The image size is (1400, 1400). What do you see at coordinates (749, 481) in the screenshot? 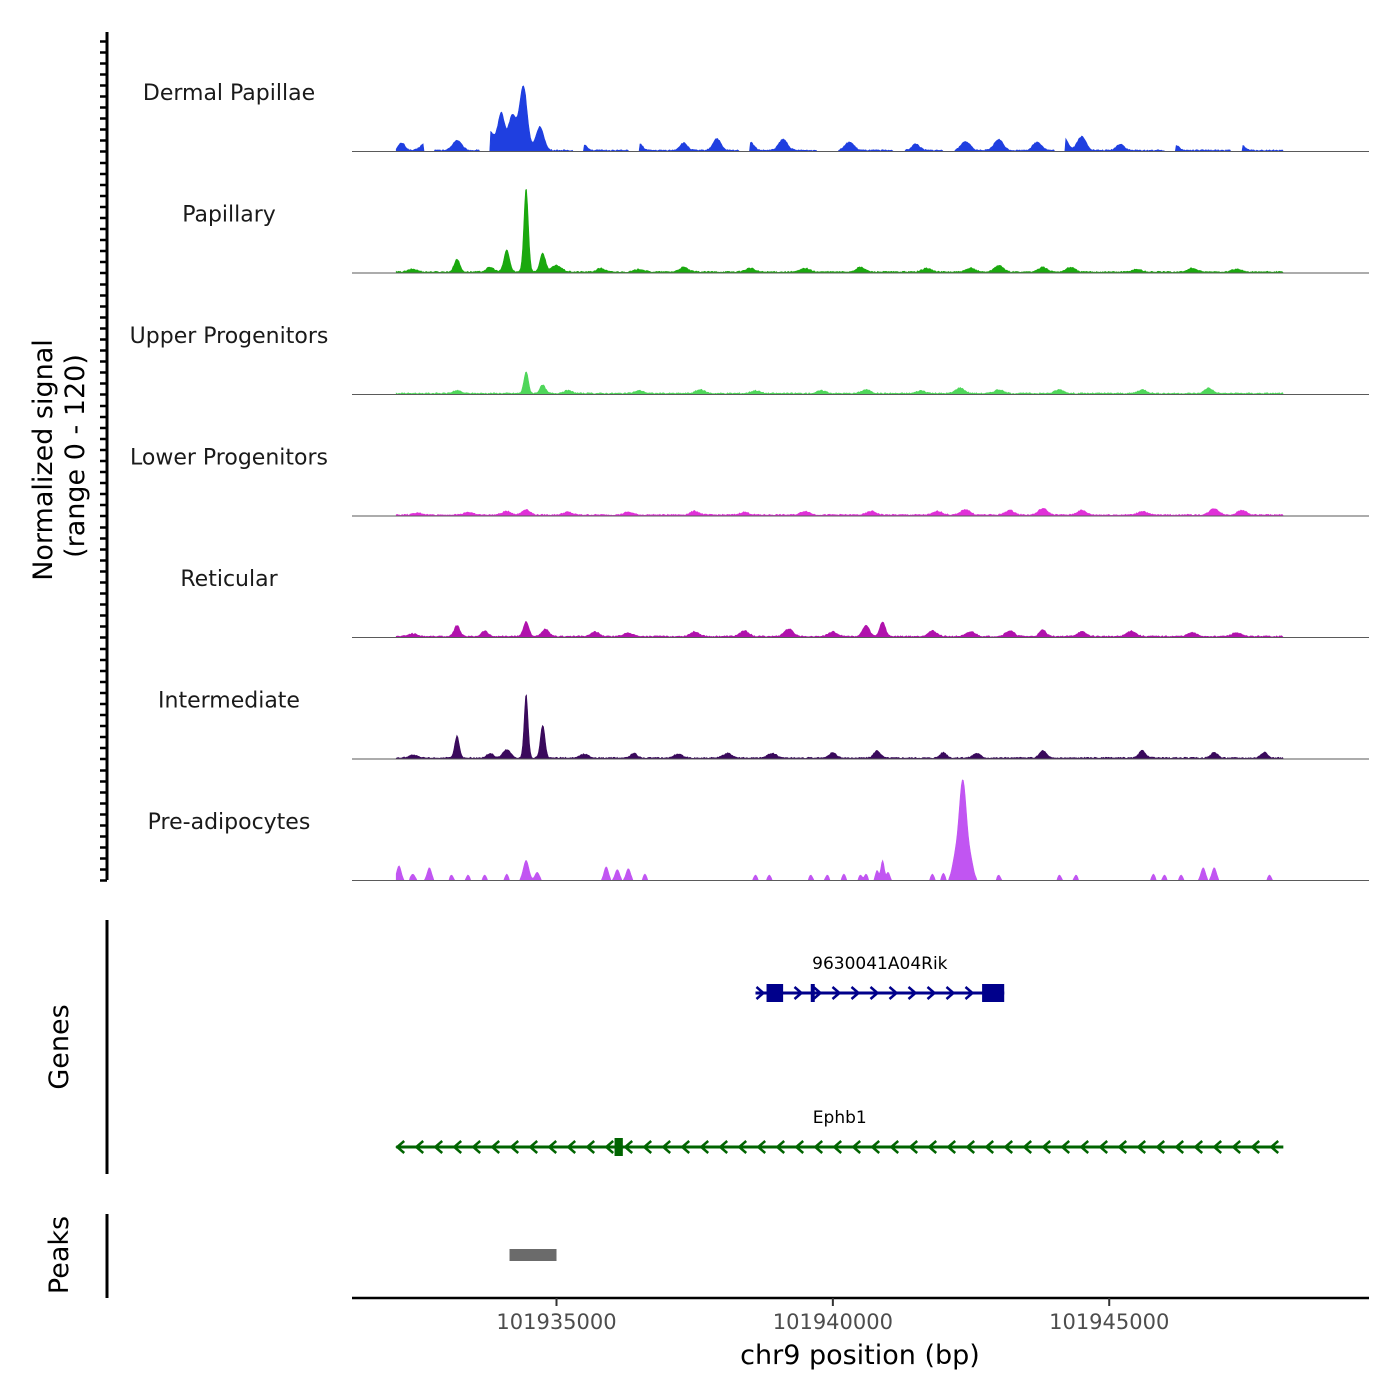
I see `track-lower-progenitors: Lower Progenitors` at bounding box center [749, 481].